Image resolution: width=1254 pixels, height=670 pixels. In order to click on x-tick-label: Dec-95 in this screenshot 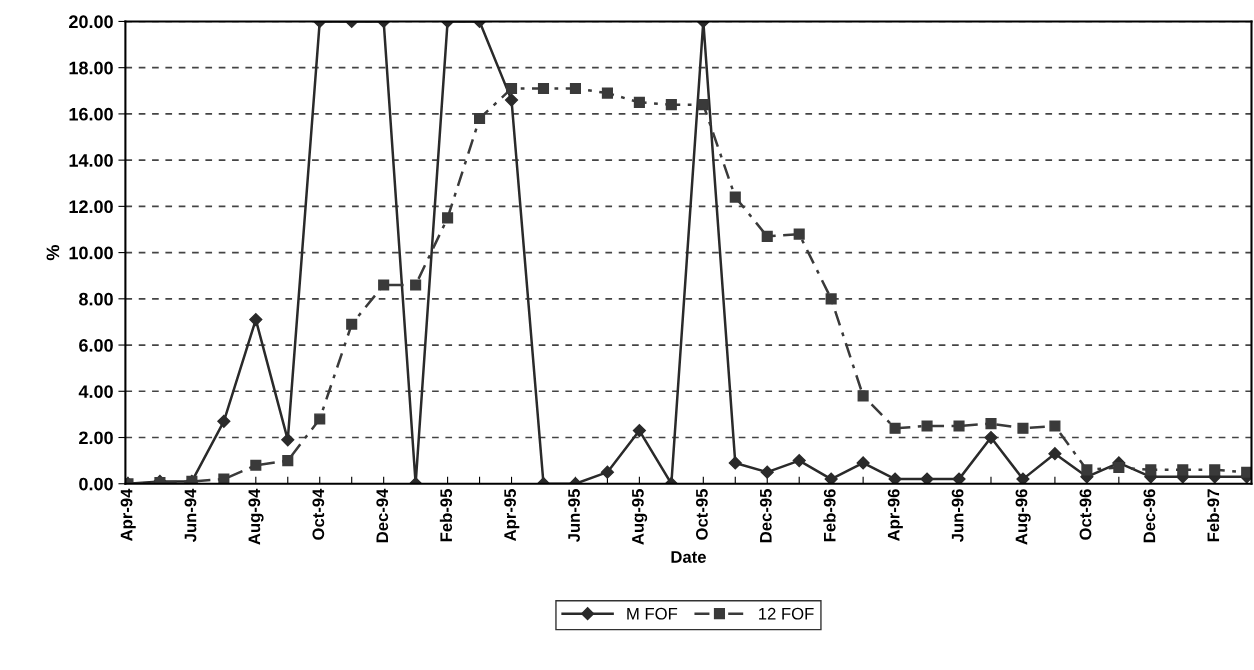, I will do `click(765, 516)`.